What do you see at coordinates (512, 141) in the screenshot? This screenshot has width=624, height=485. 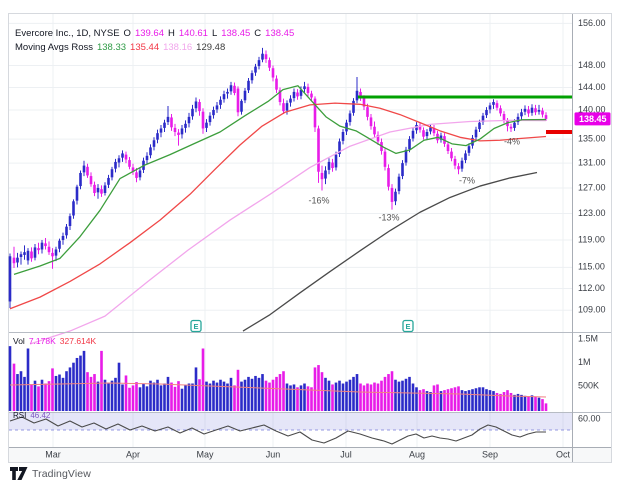 I see `axis-label: -4%` at bounding box center [512, 141].